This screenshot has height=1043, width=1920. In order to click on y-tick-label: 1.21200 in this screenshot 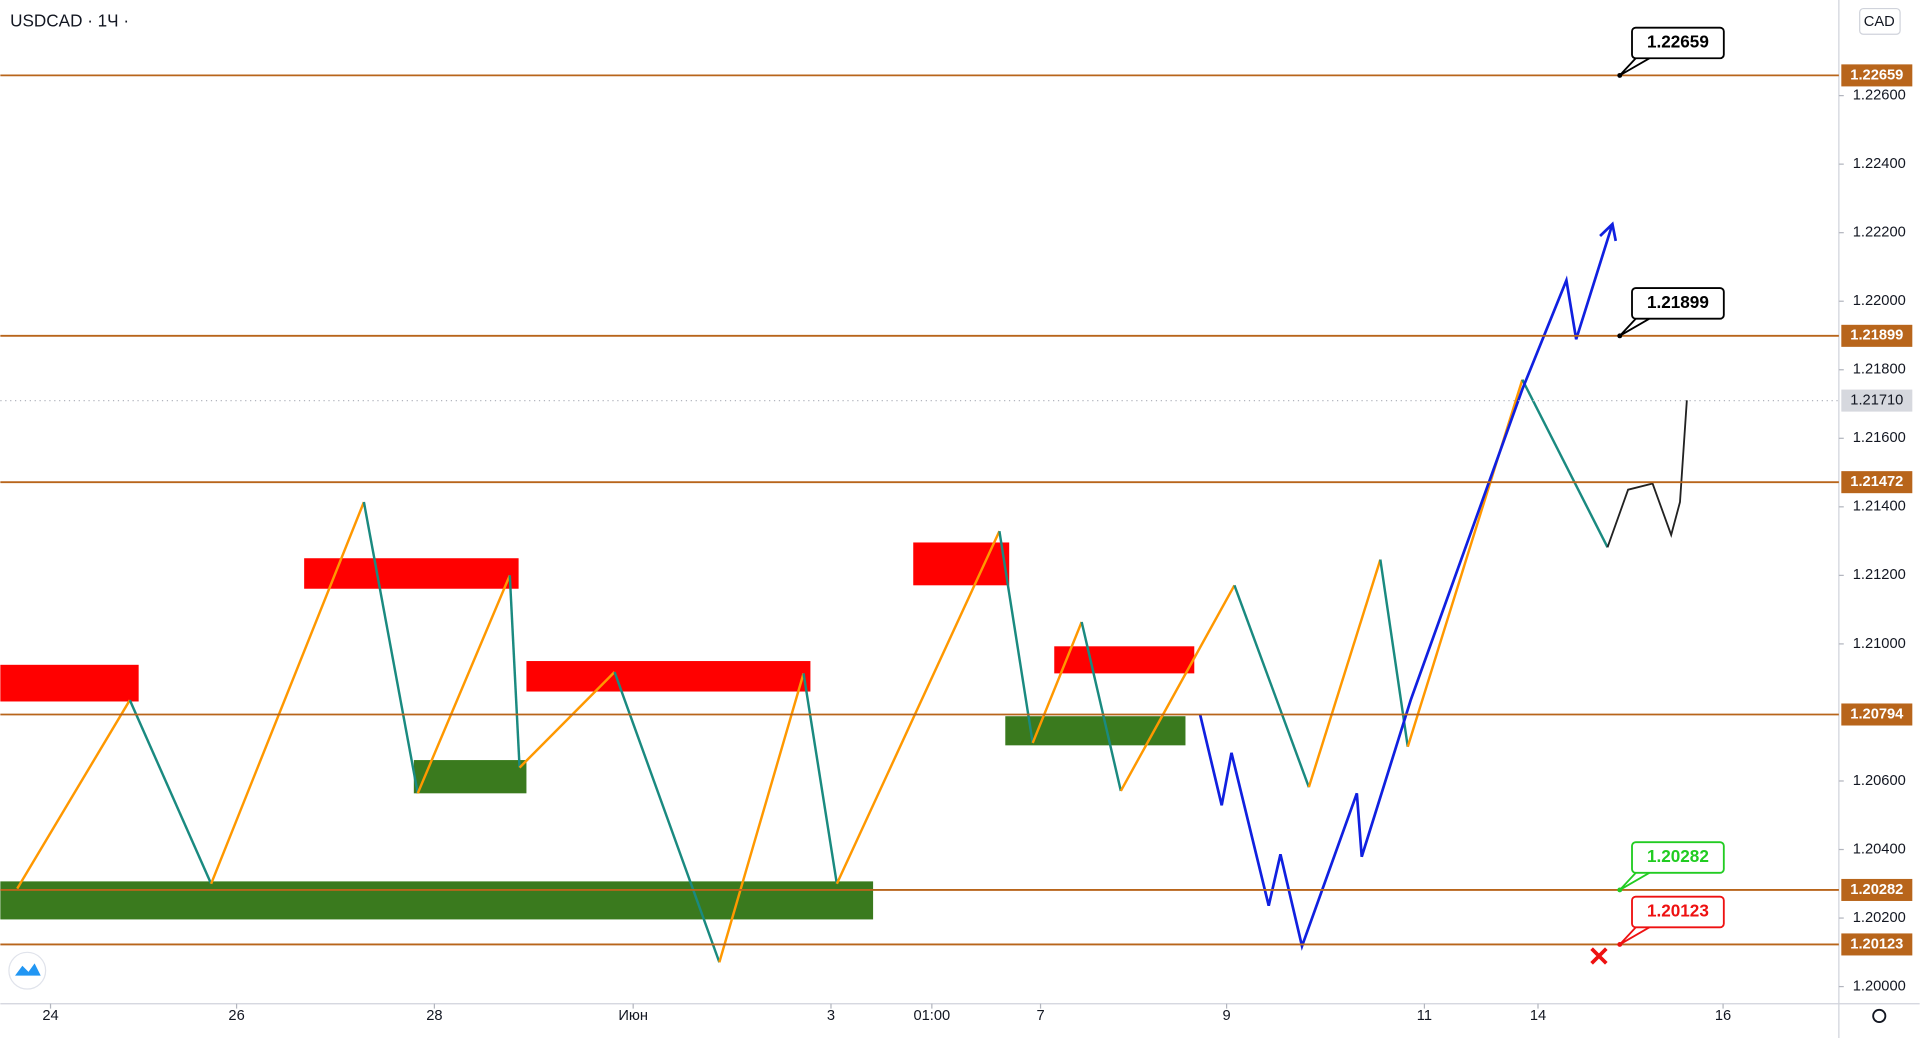, I will do `click(1879, 575)`.